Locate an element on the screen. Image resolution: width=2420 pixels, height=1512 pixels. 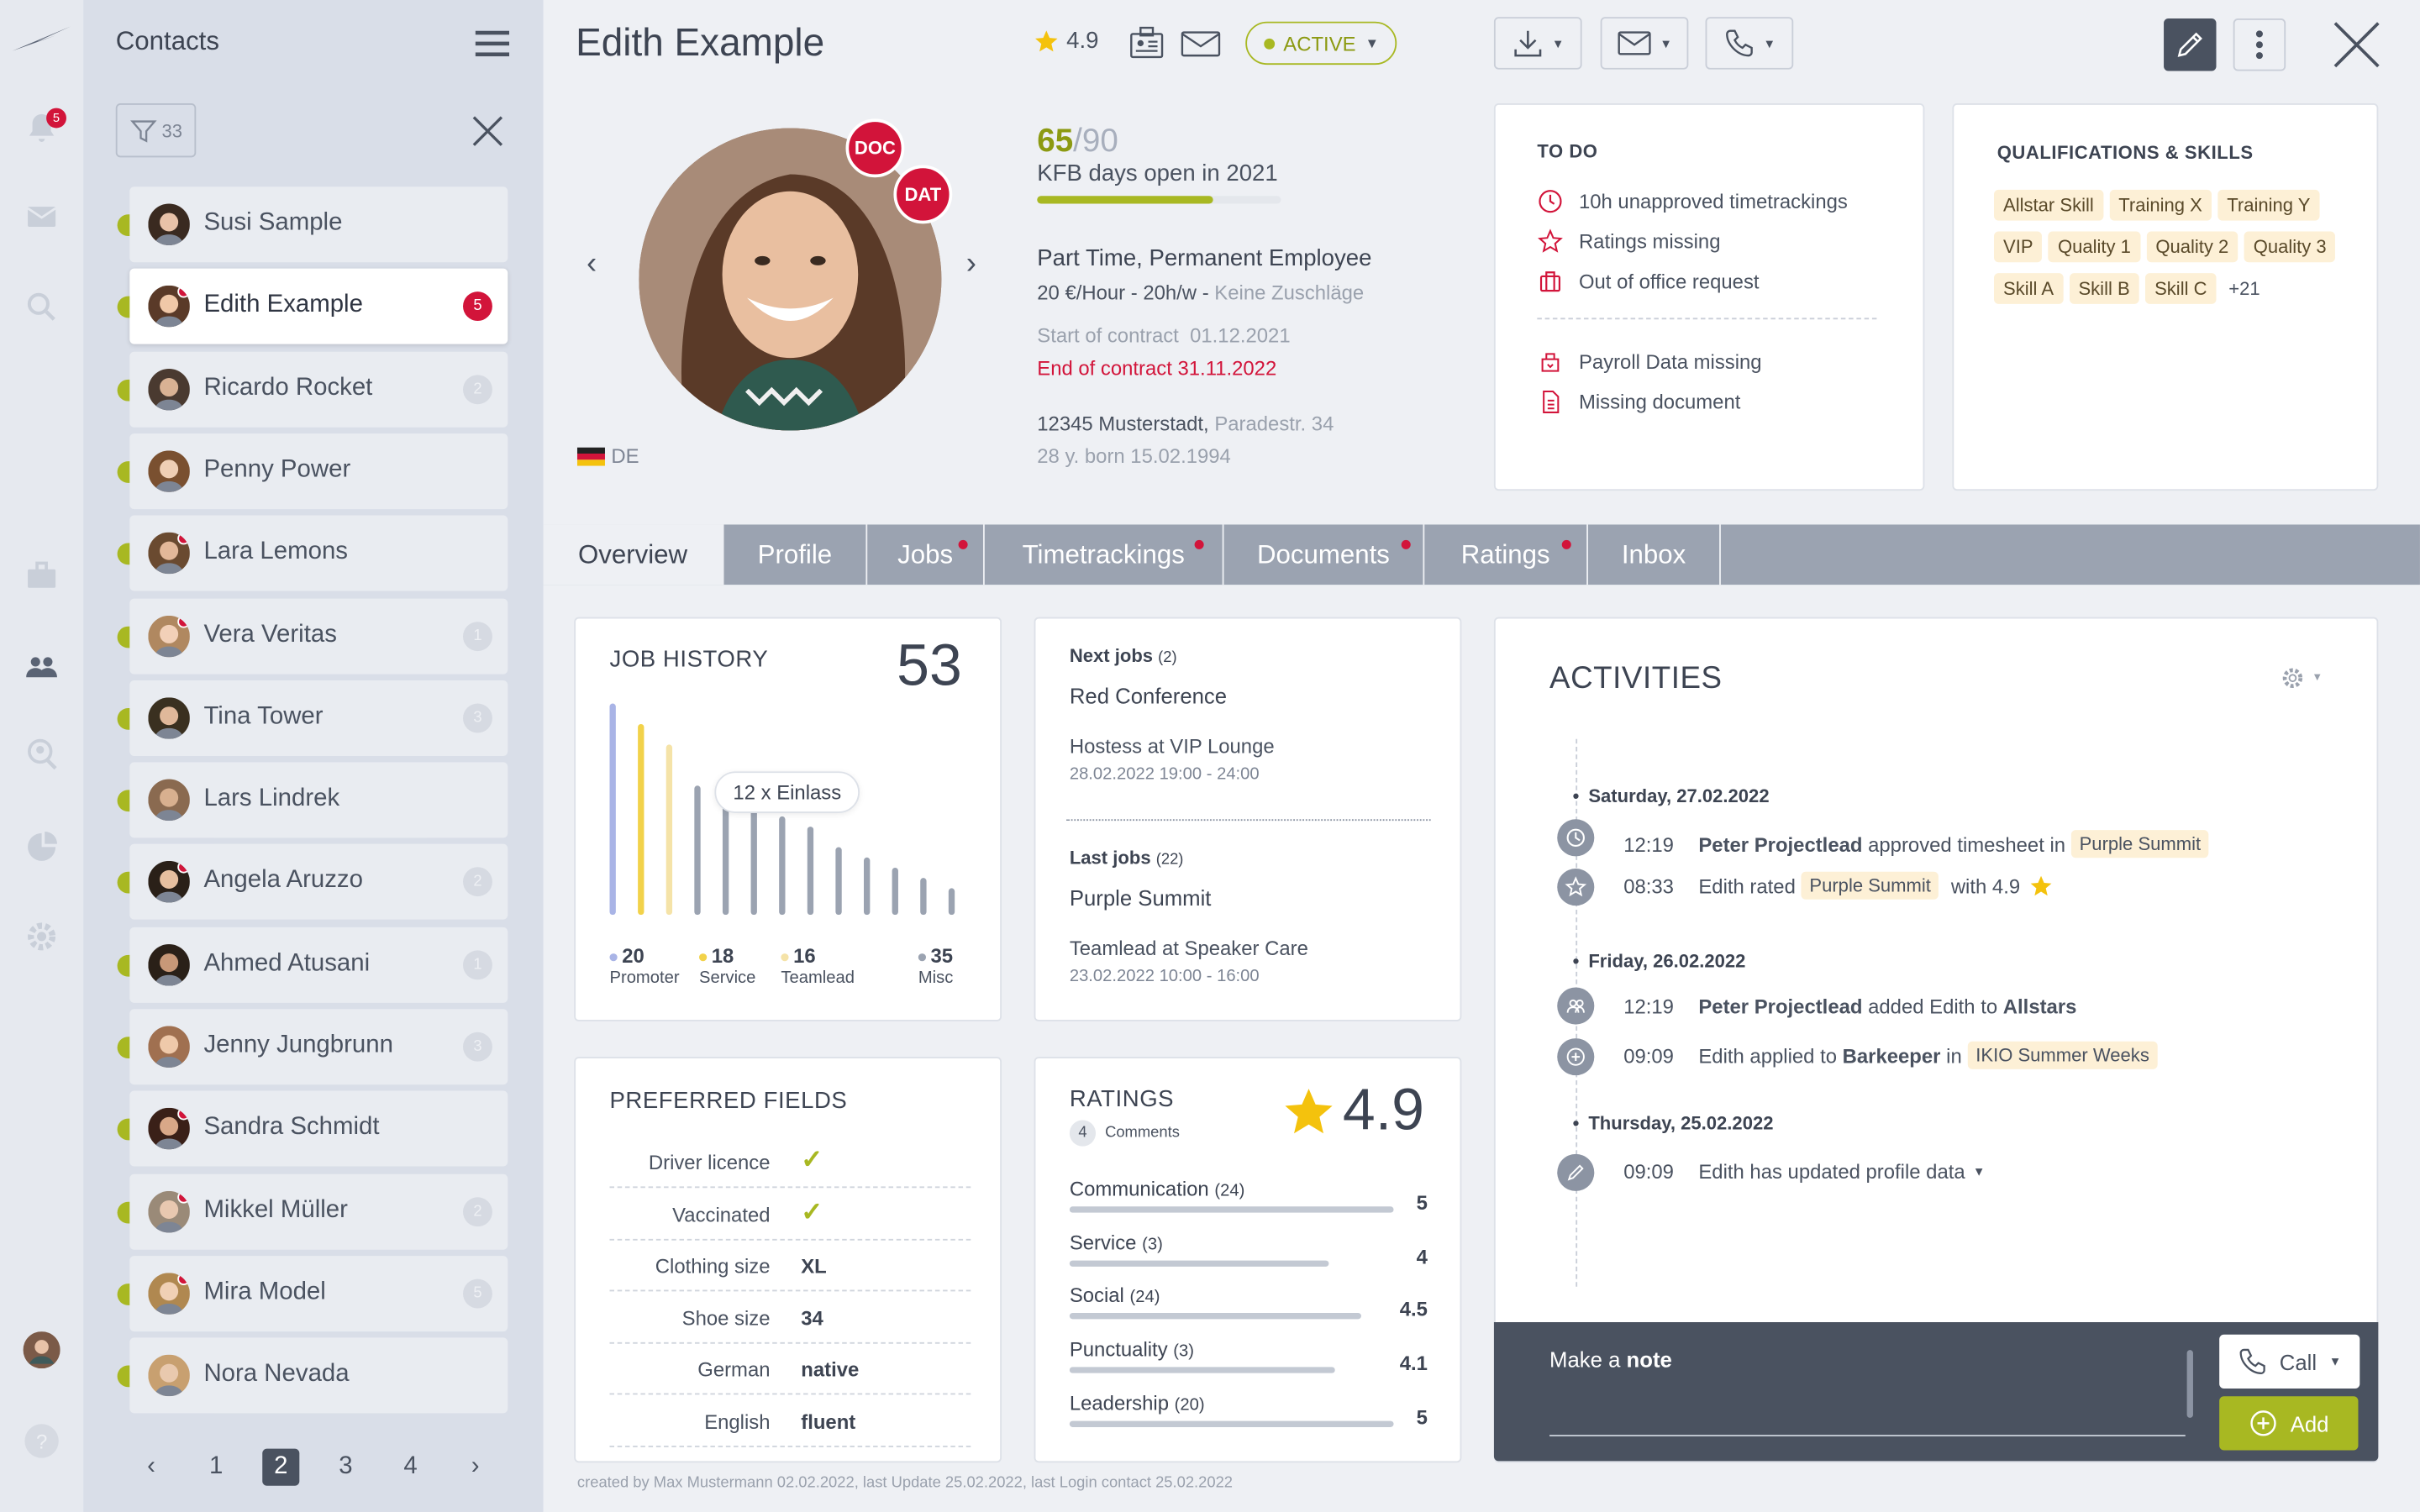
id-card-icon is located at coordinates (1146, 46).